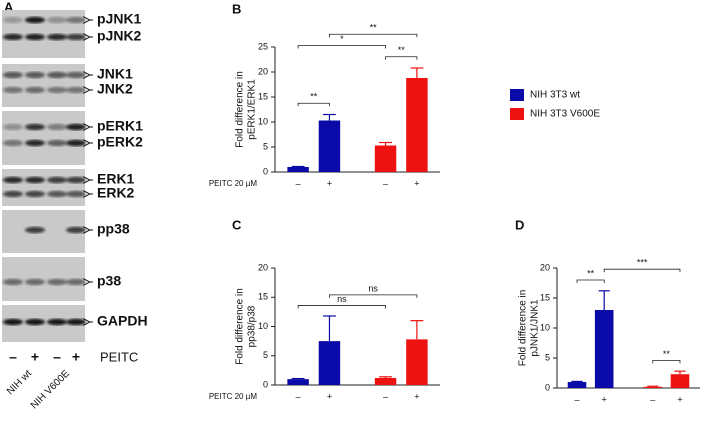  Describe the element at coordinates (9, 7) in the screenshot. I see `panel-letter: A` at that location.